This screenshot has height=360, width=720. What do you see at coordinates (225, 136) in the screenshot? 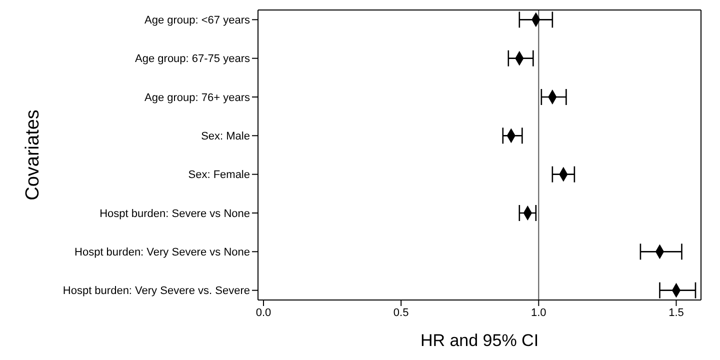
I see `y-tick-label: Sex: Male` at bounding box center [225, 136].